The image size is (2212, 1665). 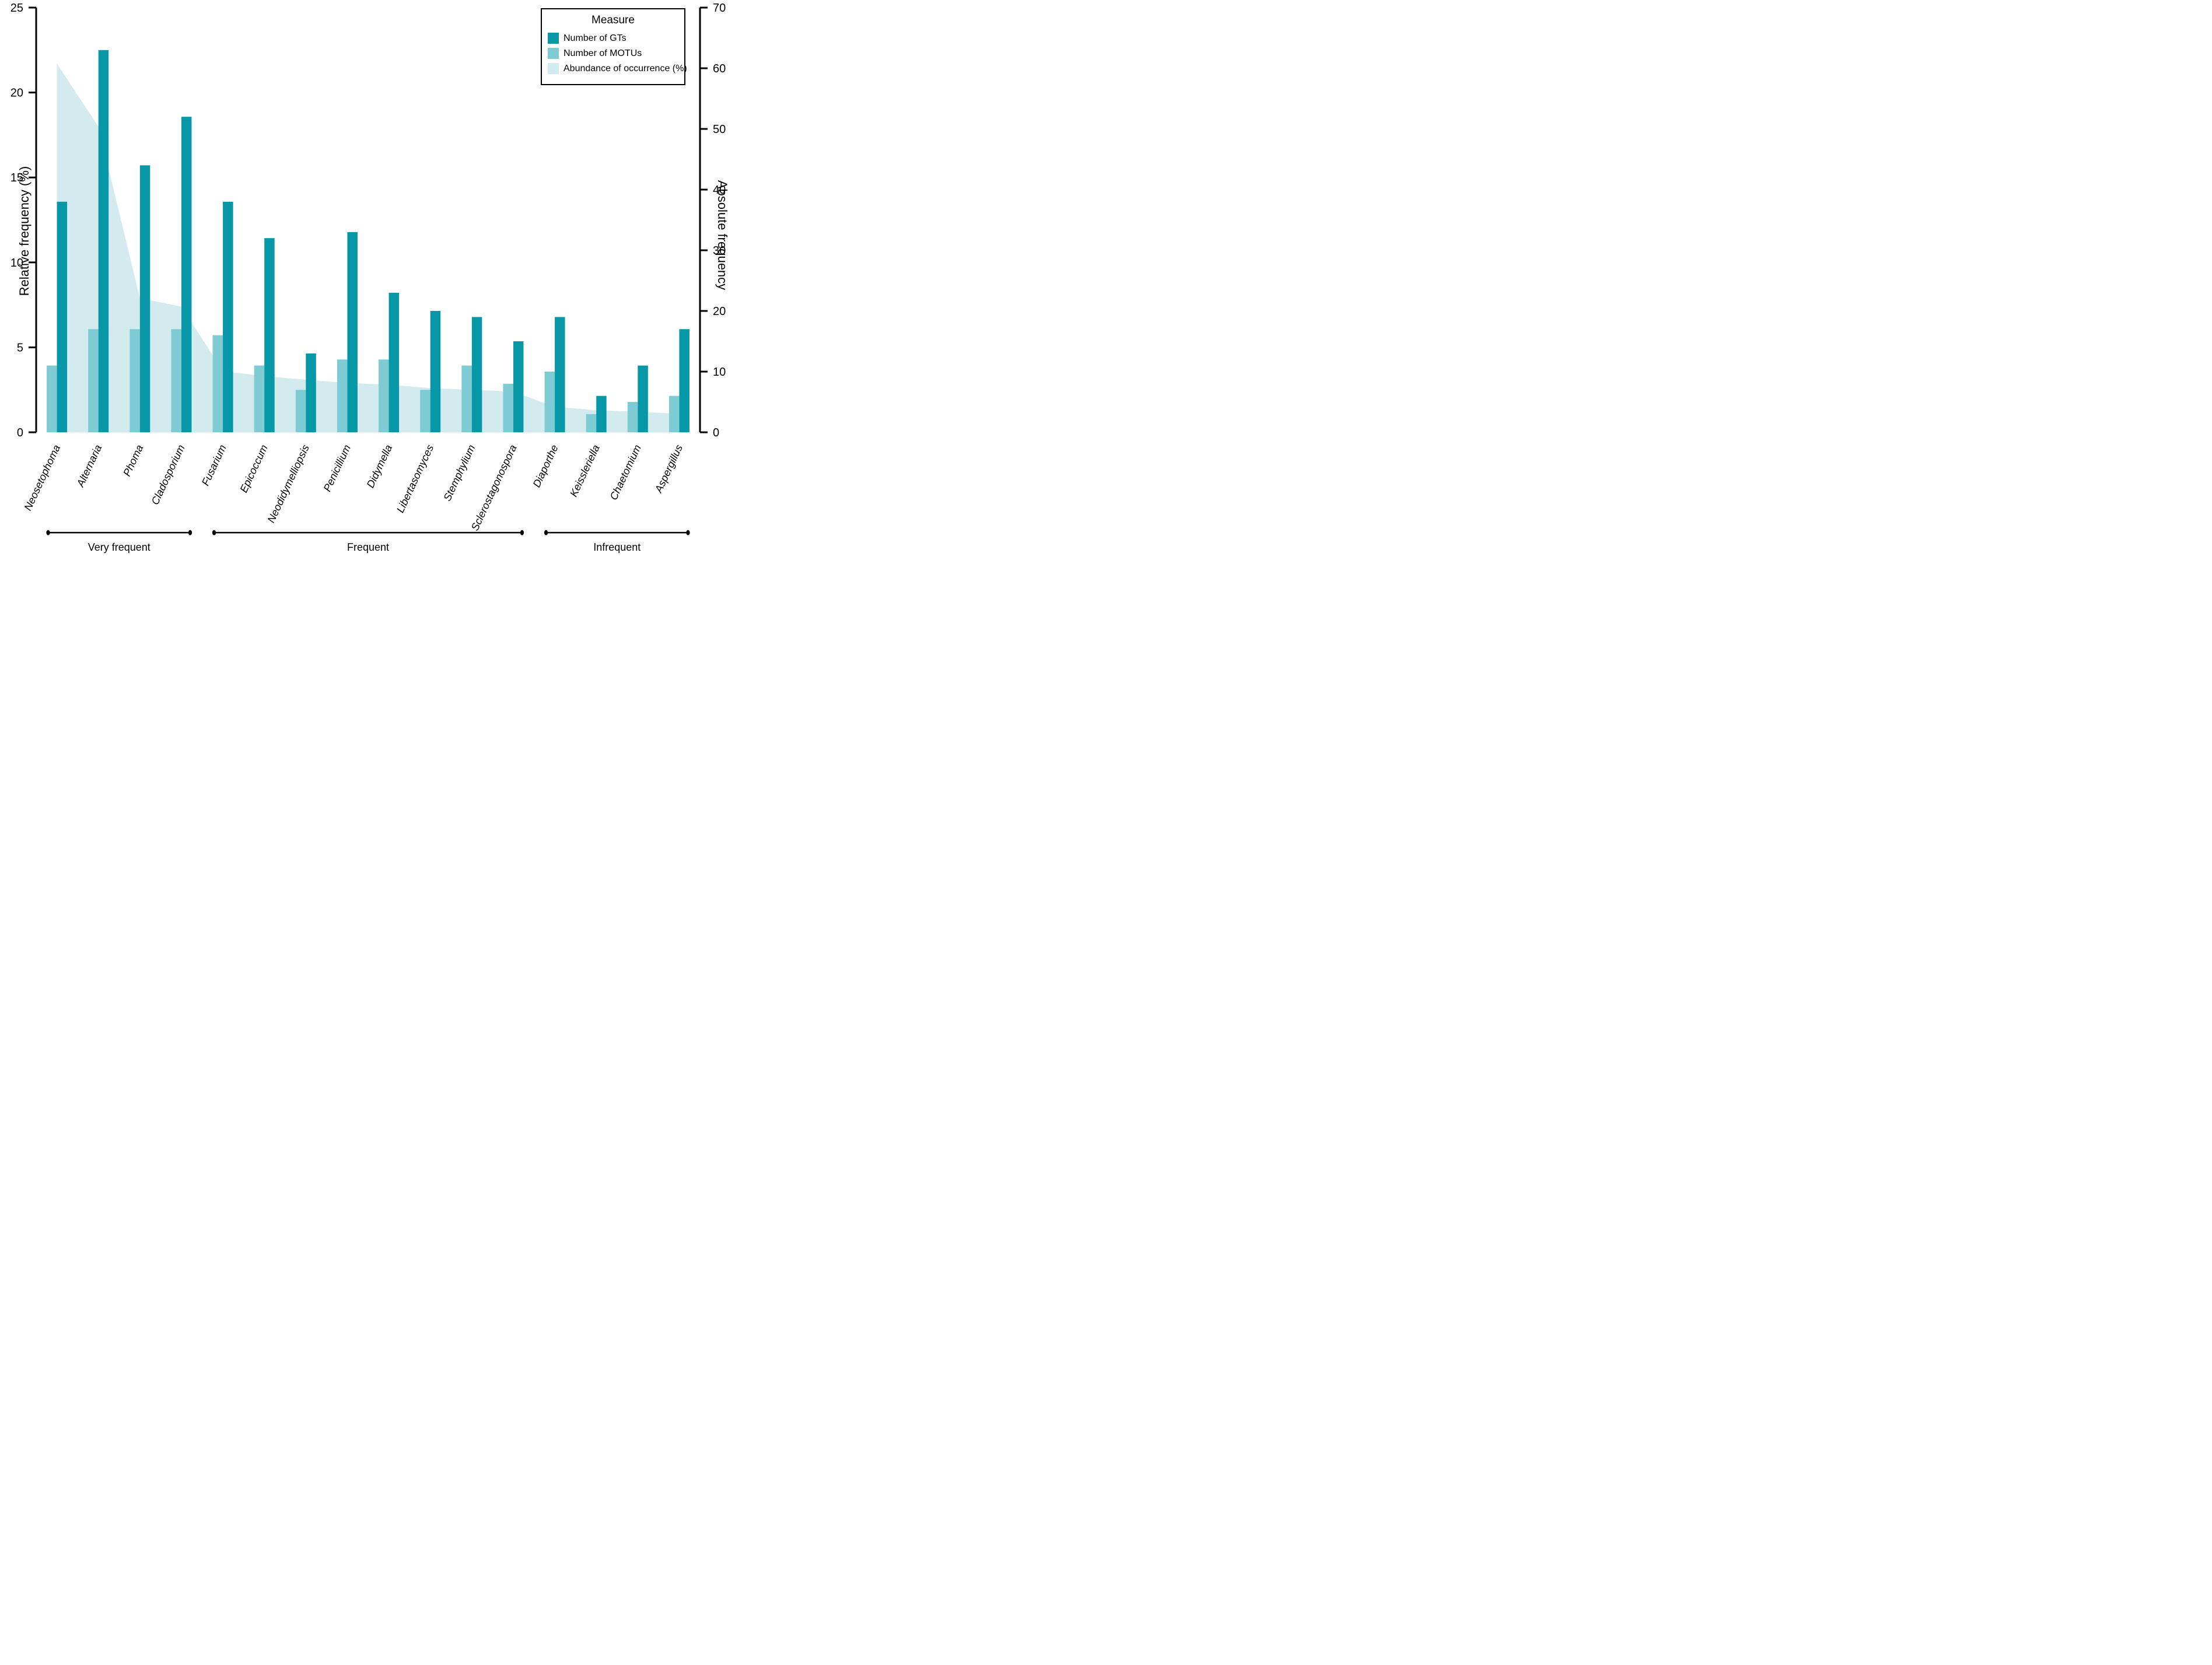 What do you see at coordinates (549, 402) in the screenshot?
I see `motu-bar-Diaporthe` at bounding box center [549, 402].